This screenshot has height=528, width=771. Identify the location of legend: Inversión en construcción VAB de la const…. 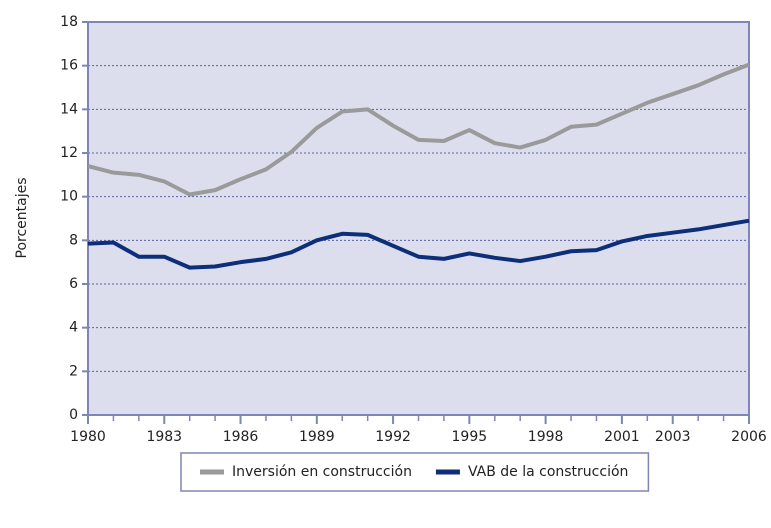
(415, 472).